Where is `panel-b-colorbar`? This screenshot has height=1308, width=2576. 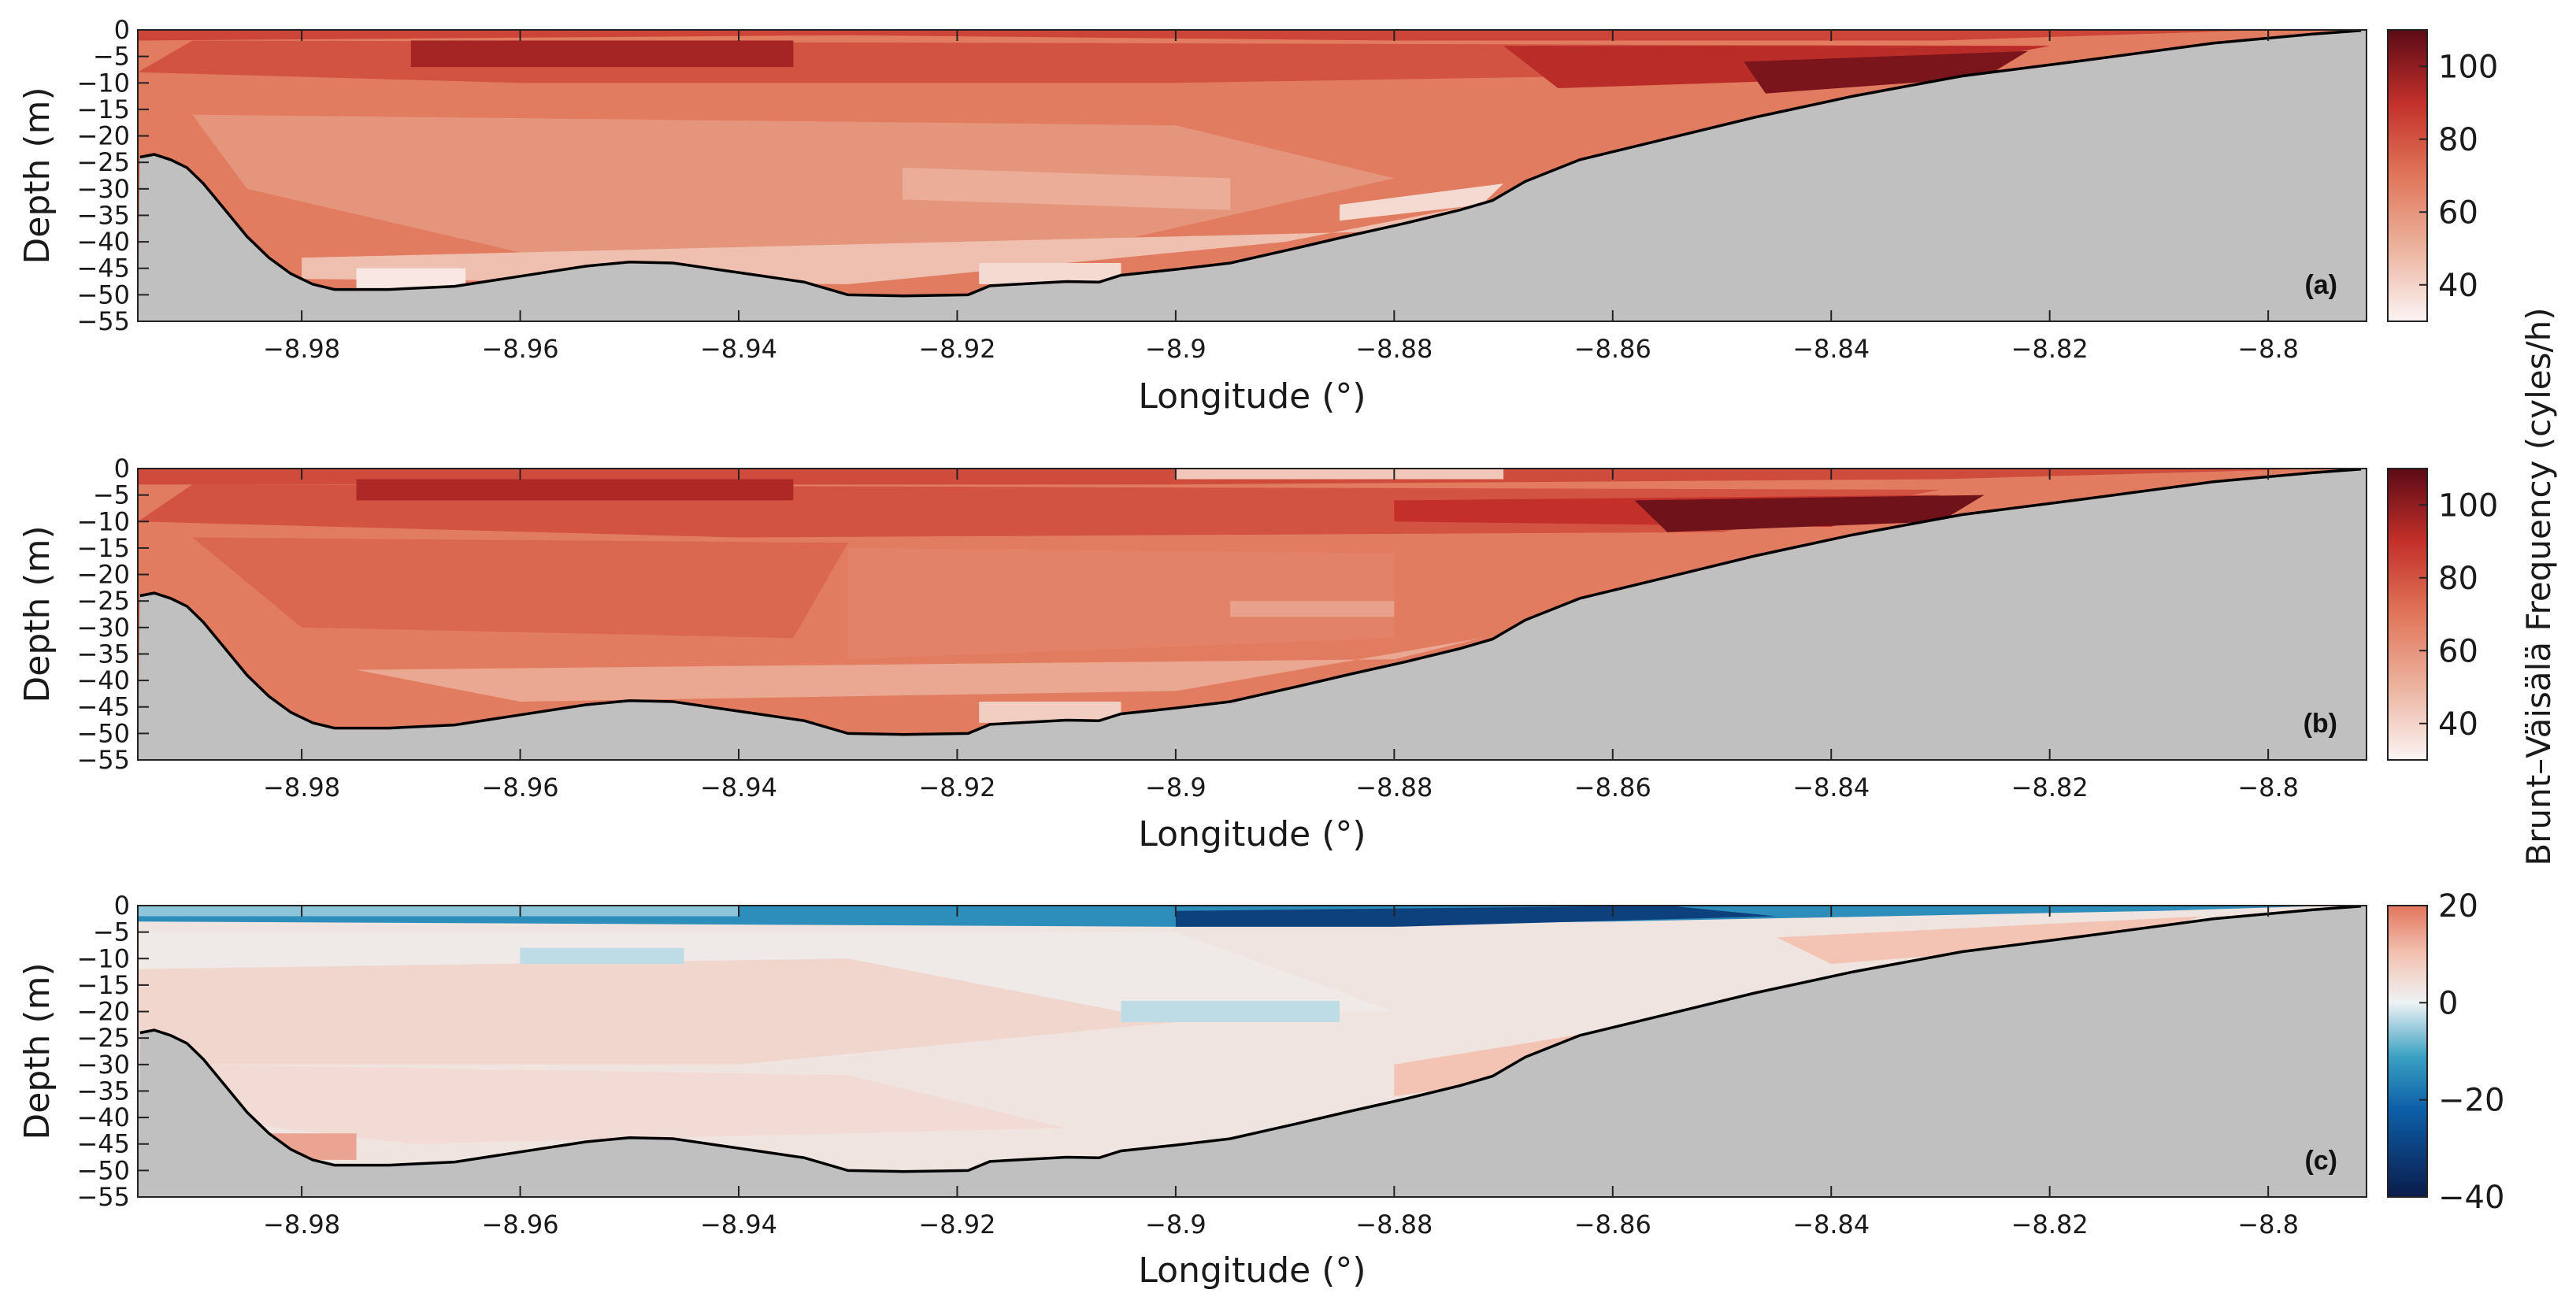 panel-b-colorbar is located at coordinates (2407, 614).